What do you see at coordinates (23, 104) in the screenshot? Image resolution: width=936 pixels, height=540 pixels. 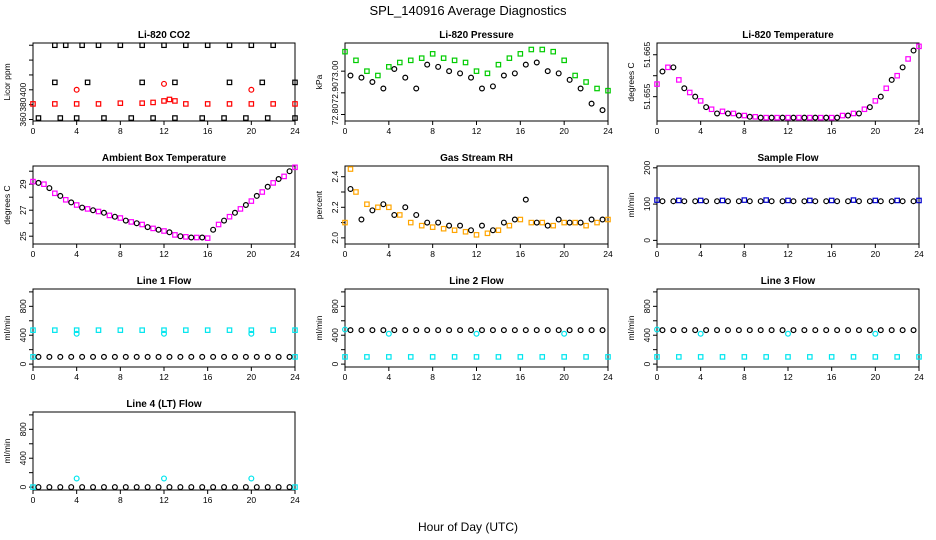 I see `y-tick-label: 380` at bounding box center [23, 104].